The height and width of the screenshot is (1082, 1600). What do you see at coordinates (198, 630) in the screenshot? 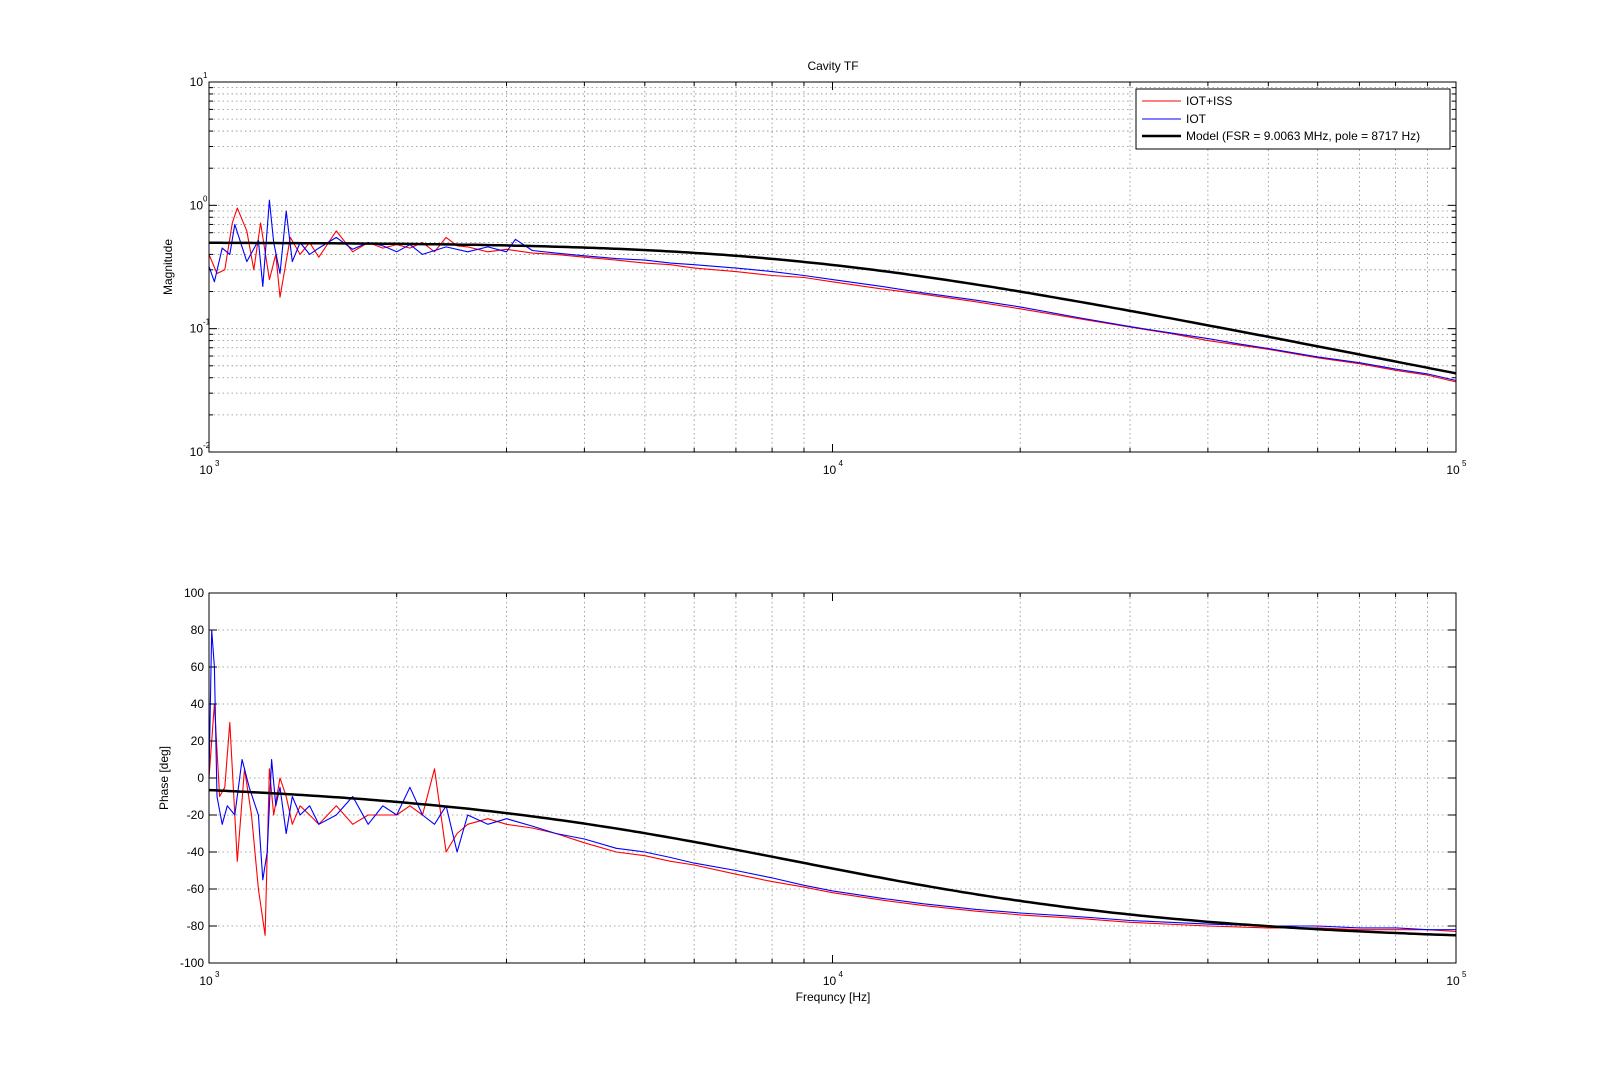
I see `y-tick-label: 80` at bounding box center [198, 630].